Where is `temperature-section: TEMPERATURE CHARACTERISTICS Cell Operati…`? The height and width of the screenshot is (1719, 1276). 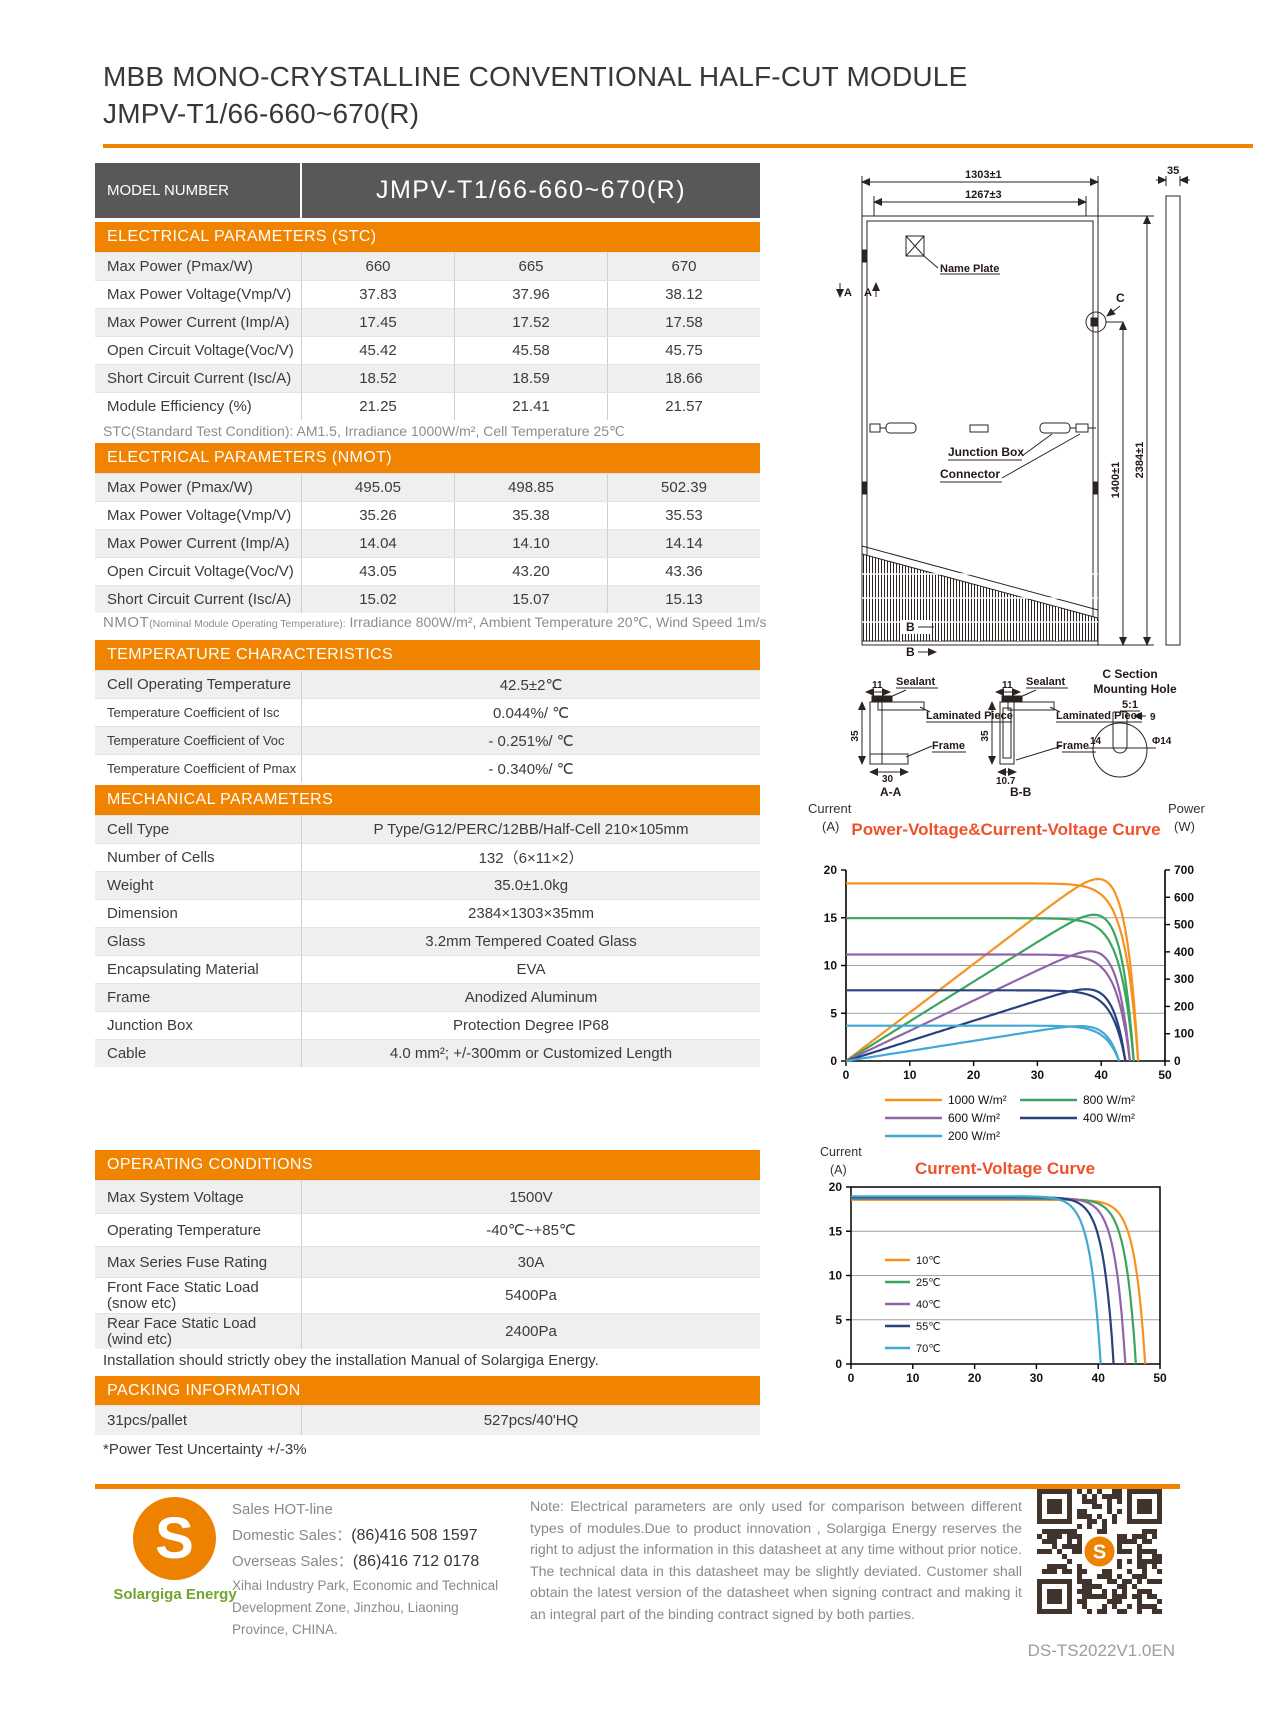 temperature-section: TEMPERATURE CHARACTERISTICS Cell Operati… is located at coordinates (427, 711).